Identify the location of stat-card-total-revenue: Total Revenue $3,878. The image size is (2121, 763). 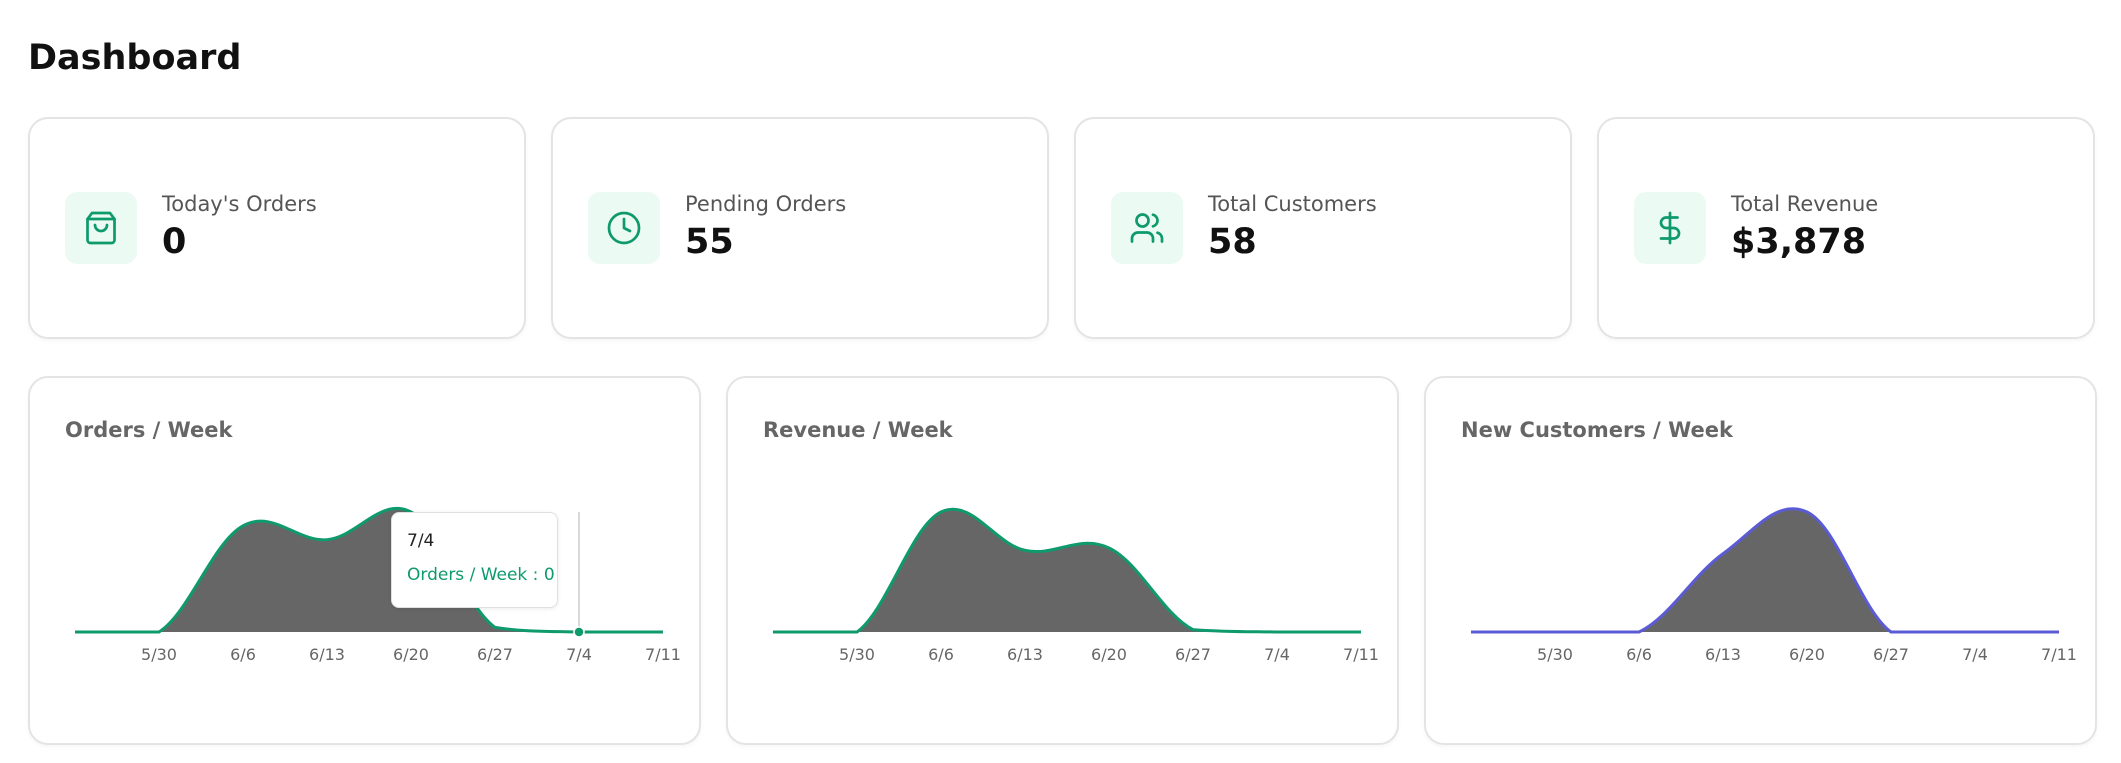
(1846, 228).